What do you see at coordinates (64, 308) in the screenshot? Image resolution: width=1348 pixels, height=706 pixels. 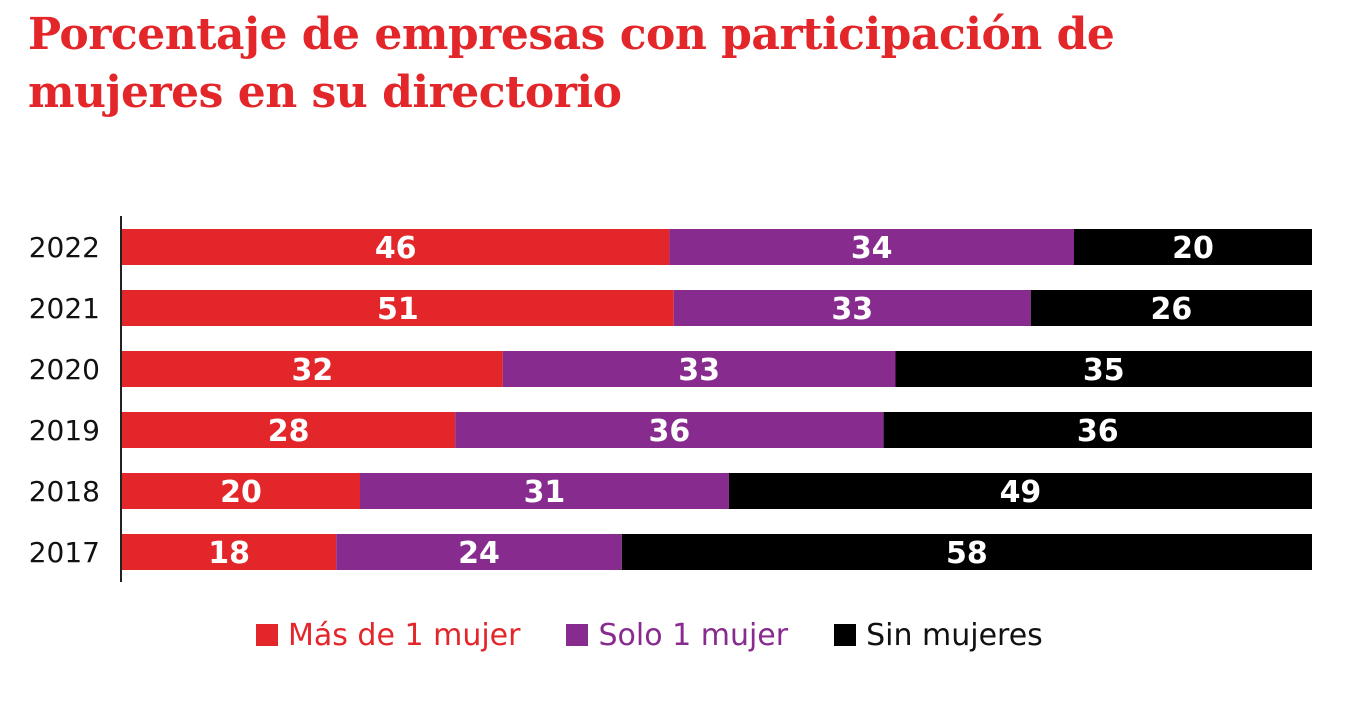 I see `y-tick-label-2021: 2021` at bounding box center [64, 308].